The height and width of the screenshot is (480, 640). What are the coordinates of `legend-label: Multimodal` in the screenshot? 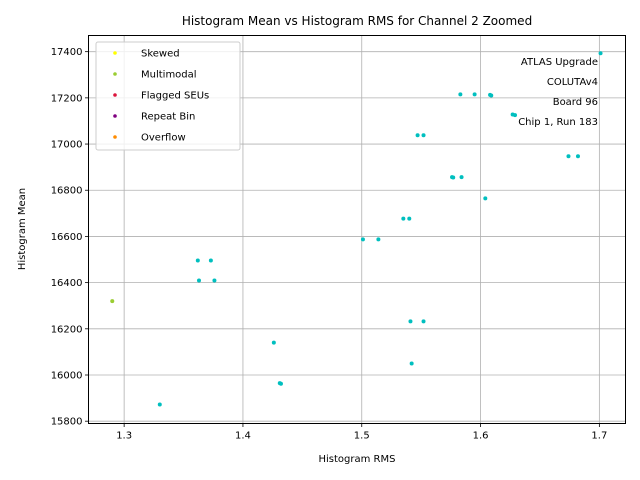 It's located at (169, 75).